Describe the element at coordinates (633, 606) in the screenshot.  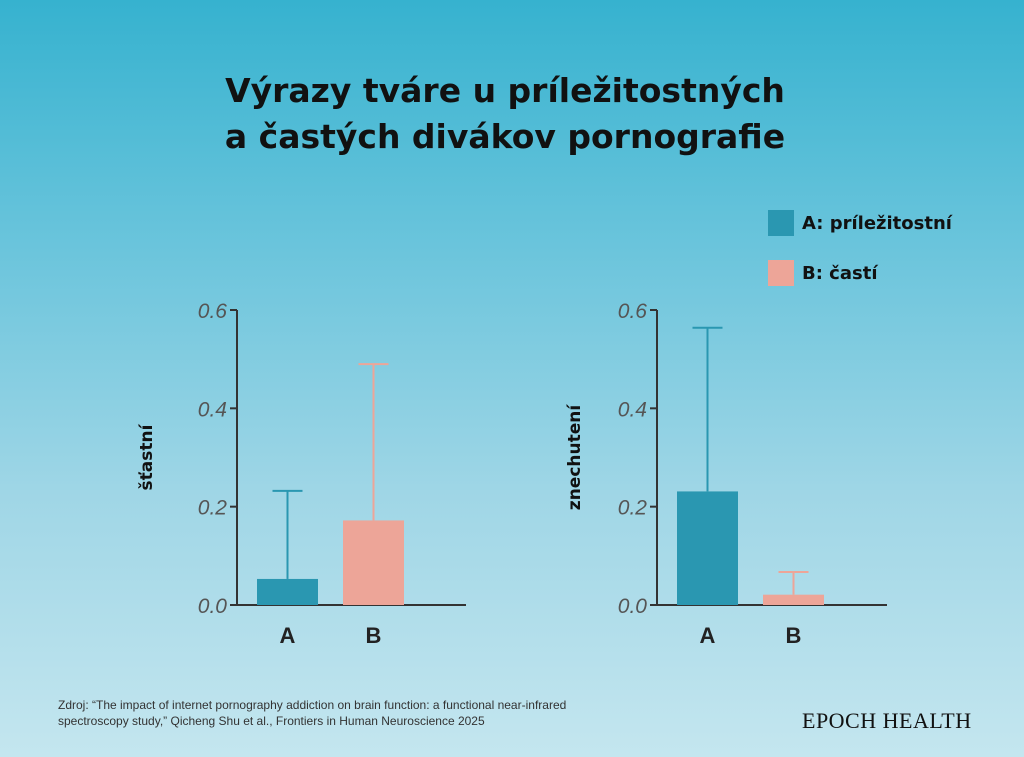
I see `chart2-y-tick-label: 0.0` at that location.